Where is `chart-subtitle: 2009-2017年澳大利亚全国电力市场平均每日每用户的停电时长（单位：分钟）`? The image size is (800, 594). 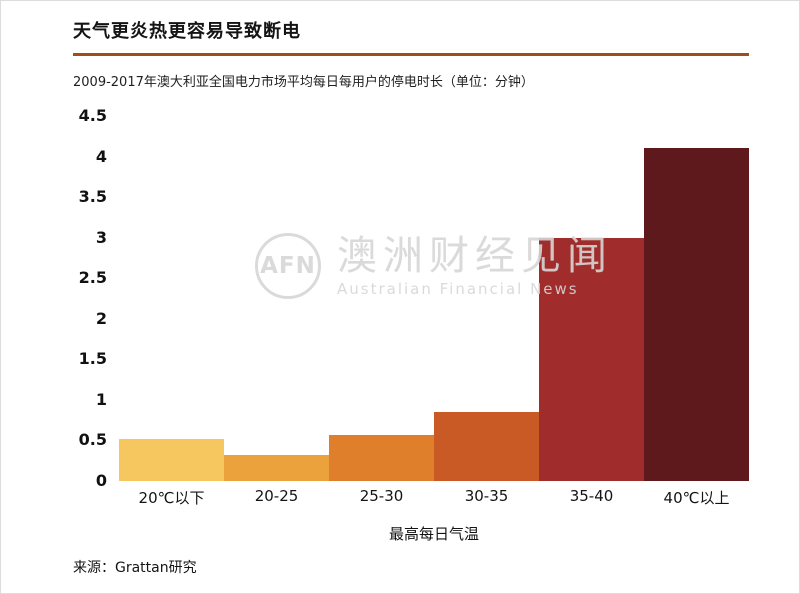
chart-subtitle: 2009-2017年澳大利亚全国电力市场平均每日每用户的停电时长（单位：分钟） is located at coordinates (303, 82).